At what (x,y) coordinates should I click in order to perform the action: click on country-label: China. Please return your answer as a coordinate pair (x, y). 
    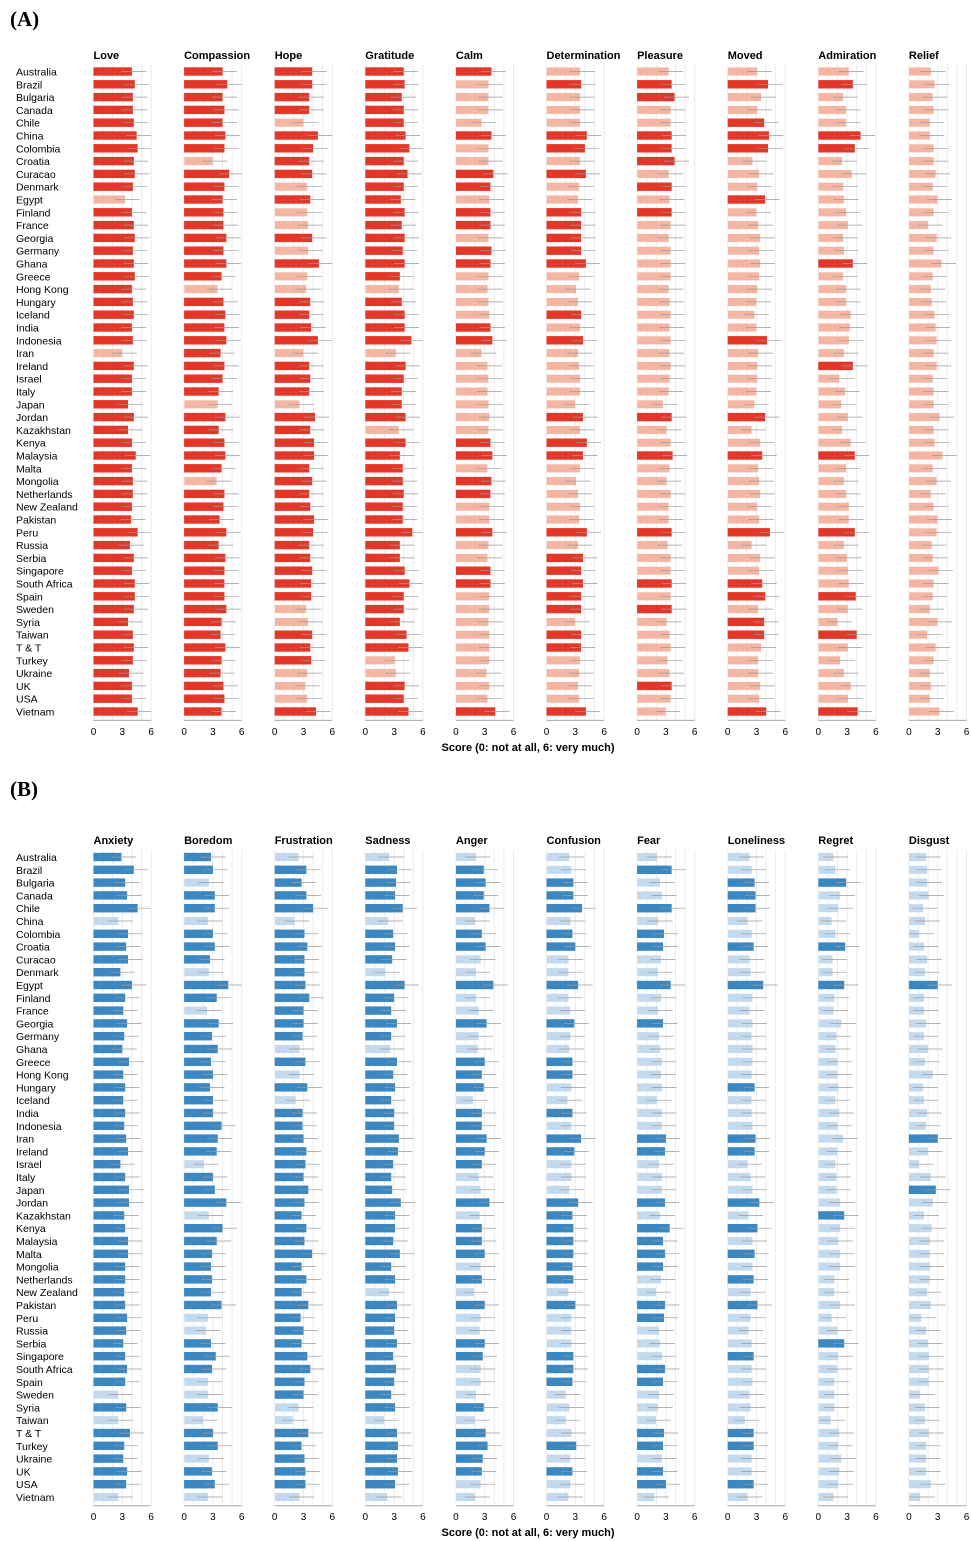
    Looking at the image, I should click on (30, 137).